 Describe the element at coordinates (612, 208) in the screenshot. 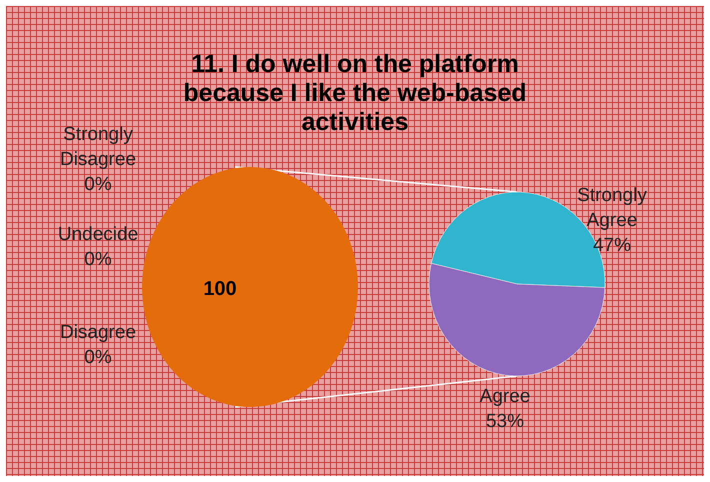

I see `slice-label: Strongly Agree` at that location.